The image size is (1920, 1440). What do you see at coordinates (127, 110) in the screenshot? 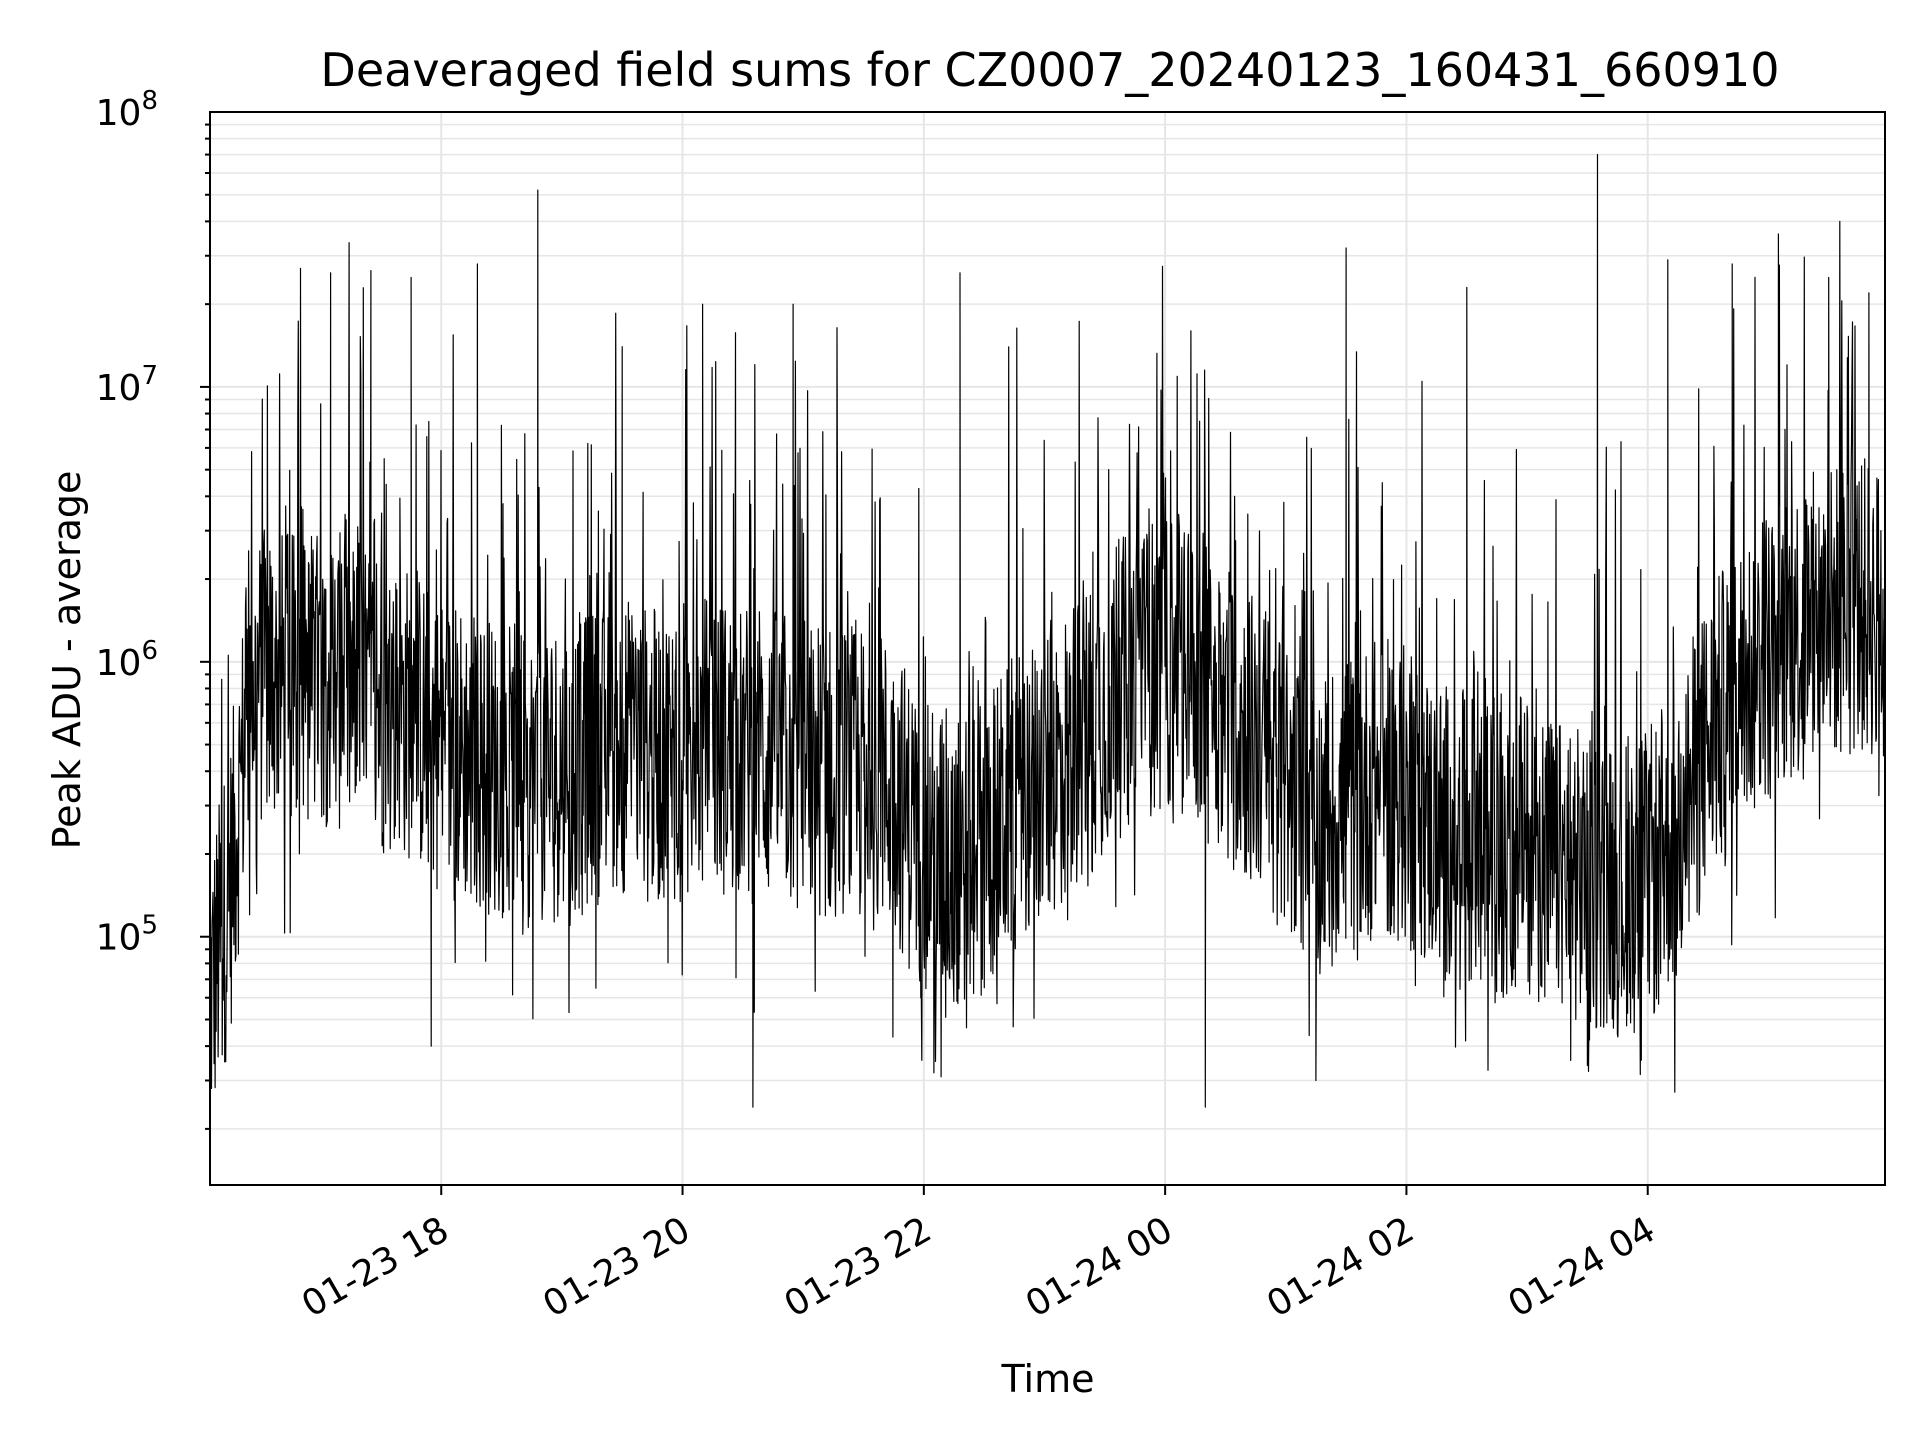
I see `y-tick-label: 10⁸` at bounding box center [127, 110].